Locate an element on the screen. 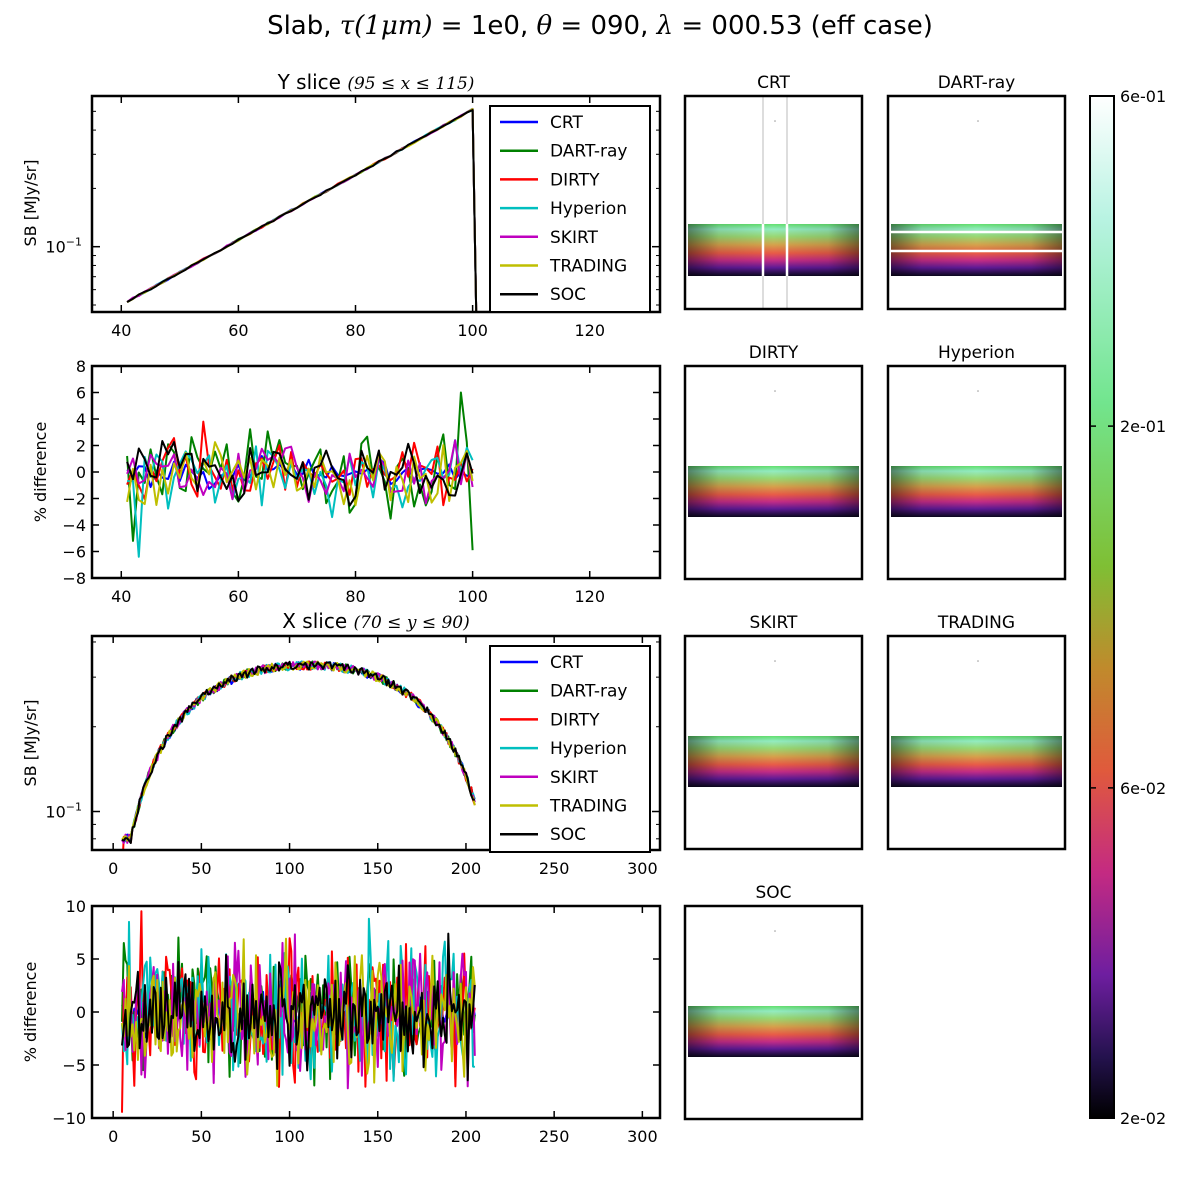 This screenshot has height=1200, width=1200. image-background is located at coordinates (976, 202).